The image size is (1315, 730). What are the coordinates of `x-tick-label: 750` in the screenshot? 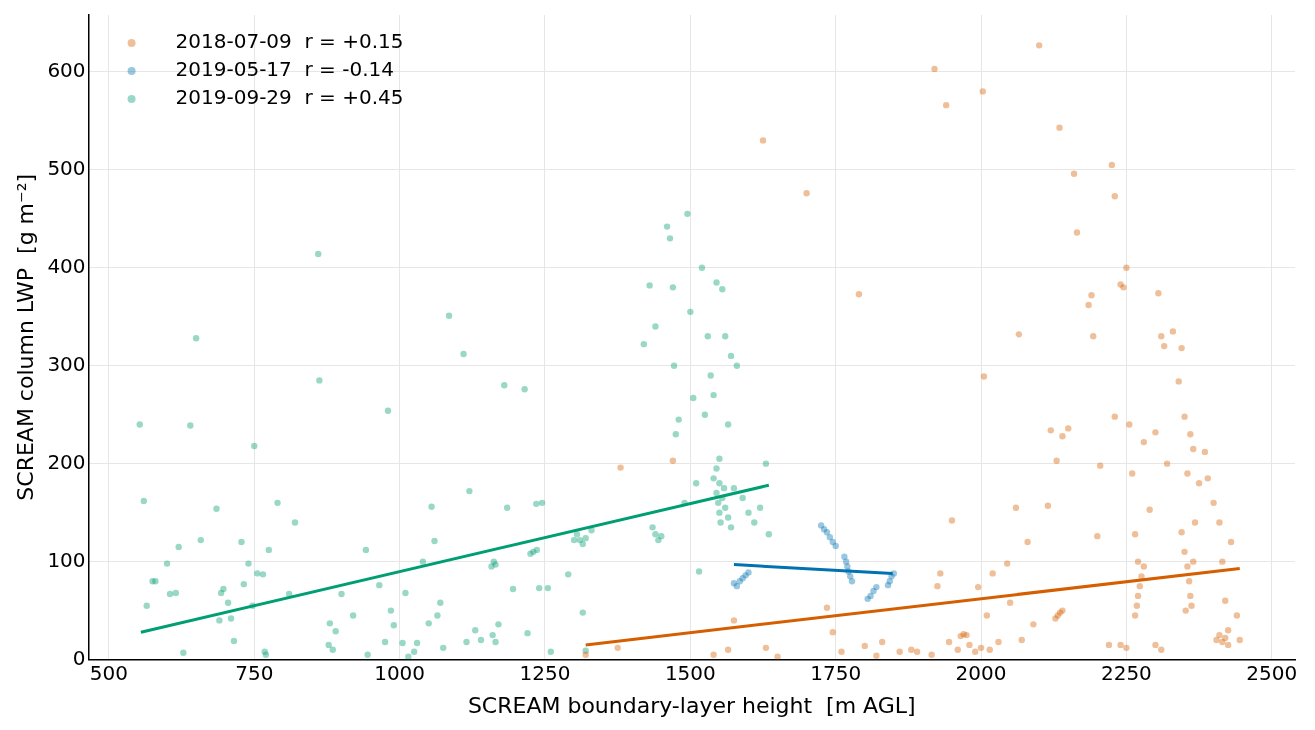 It's located at (254, 672).